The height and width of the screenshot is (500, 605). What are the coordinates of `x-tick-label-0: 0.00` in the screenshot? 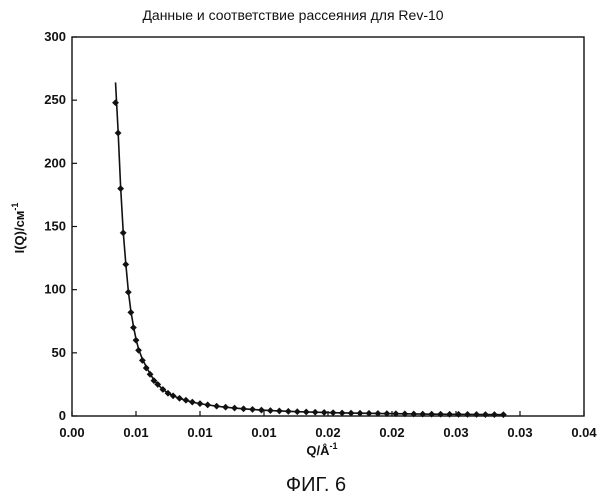 It's located at (71, 432).